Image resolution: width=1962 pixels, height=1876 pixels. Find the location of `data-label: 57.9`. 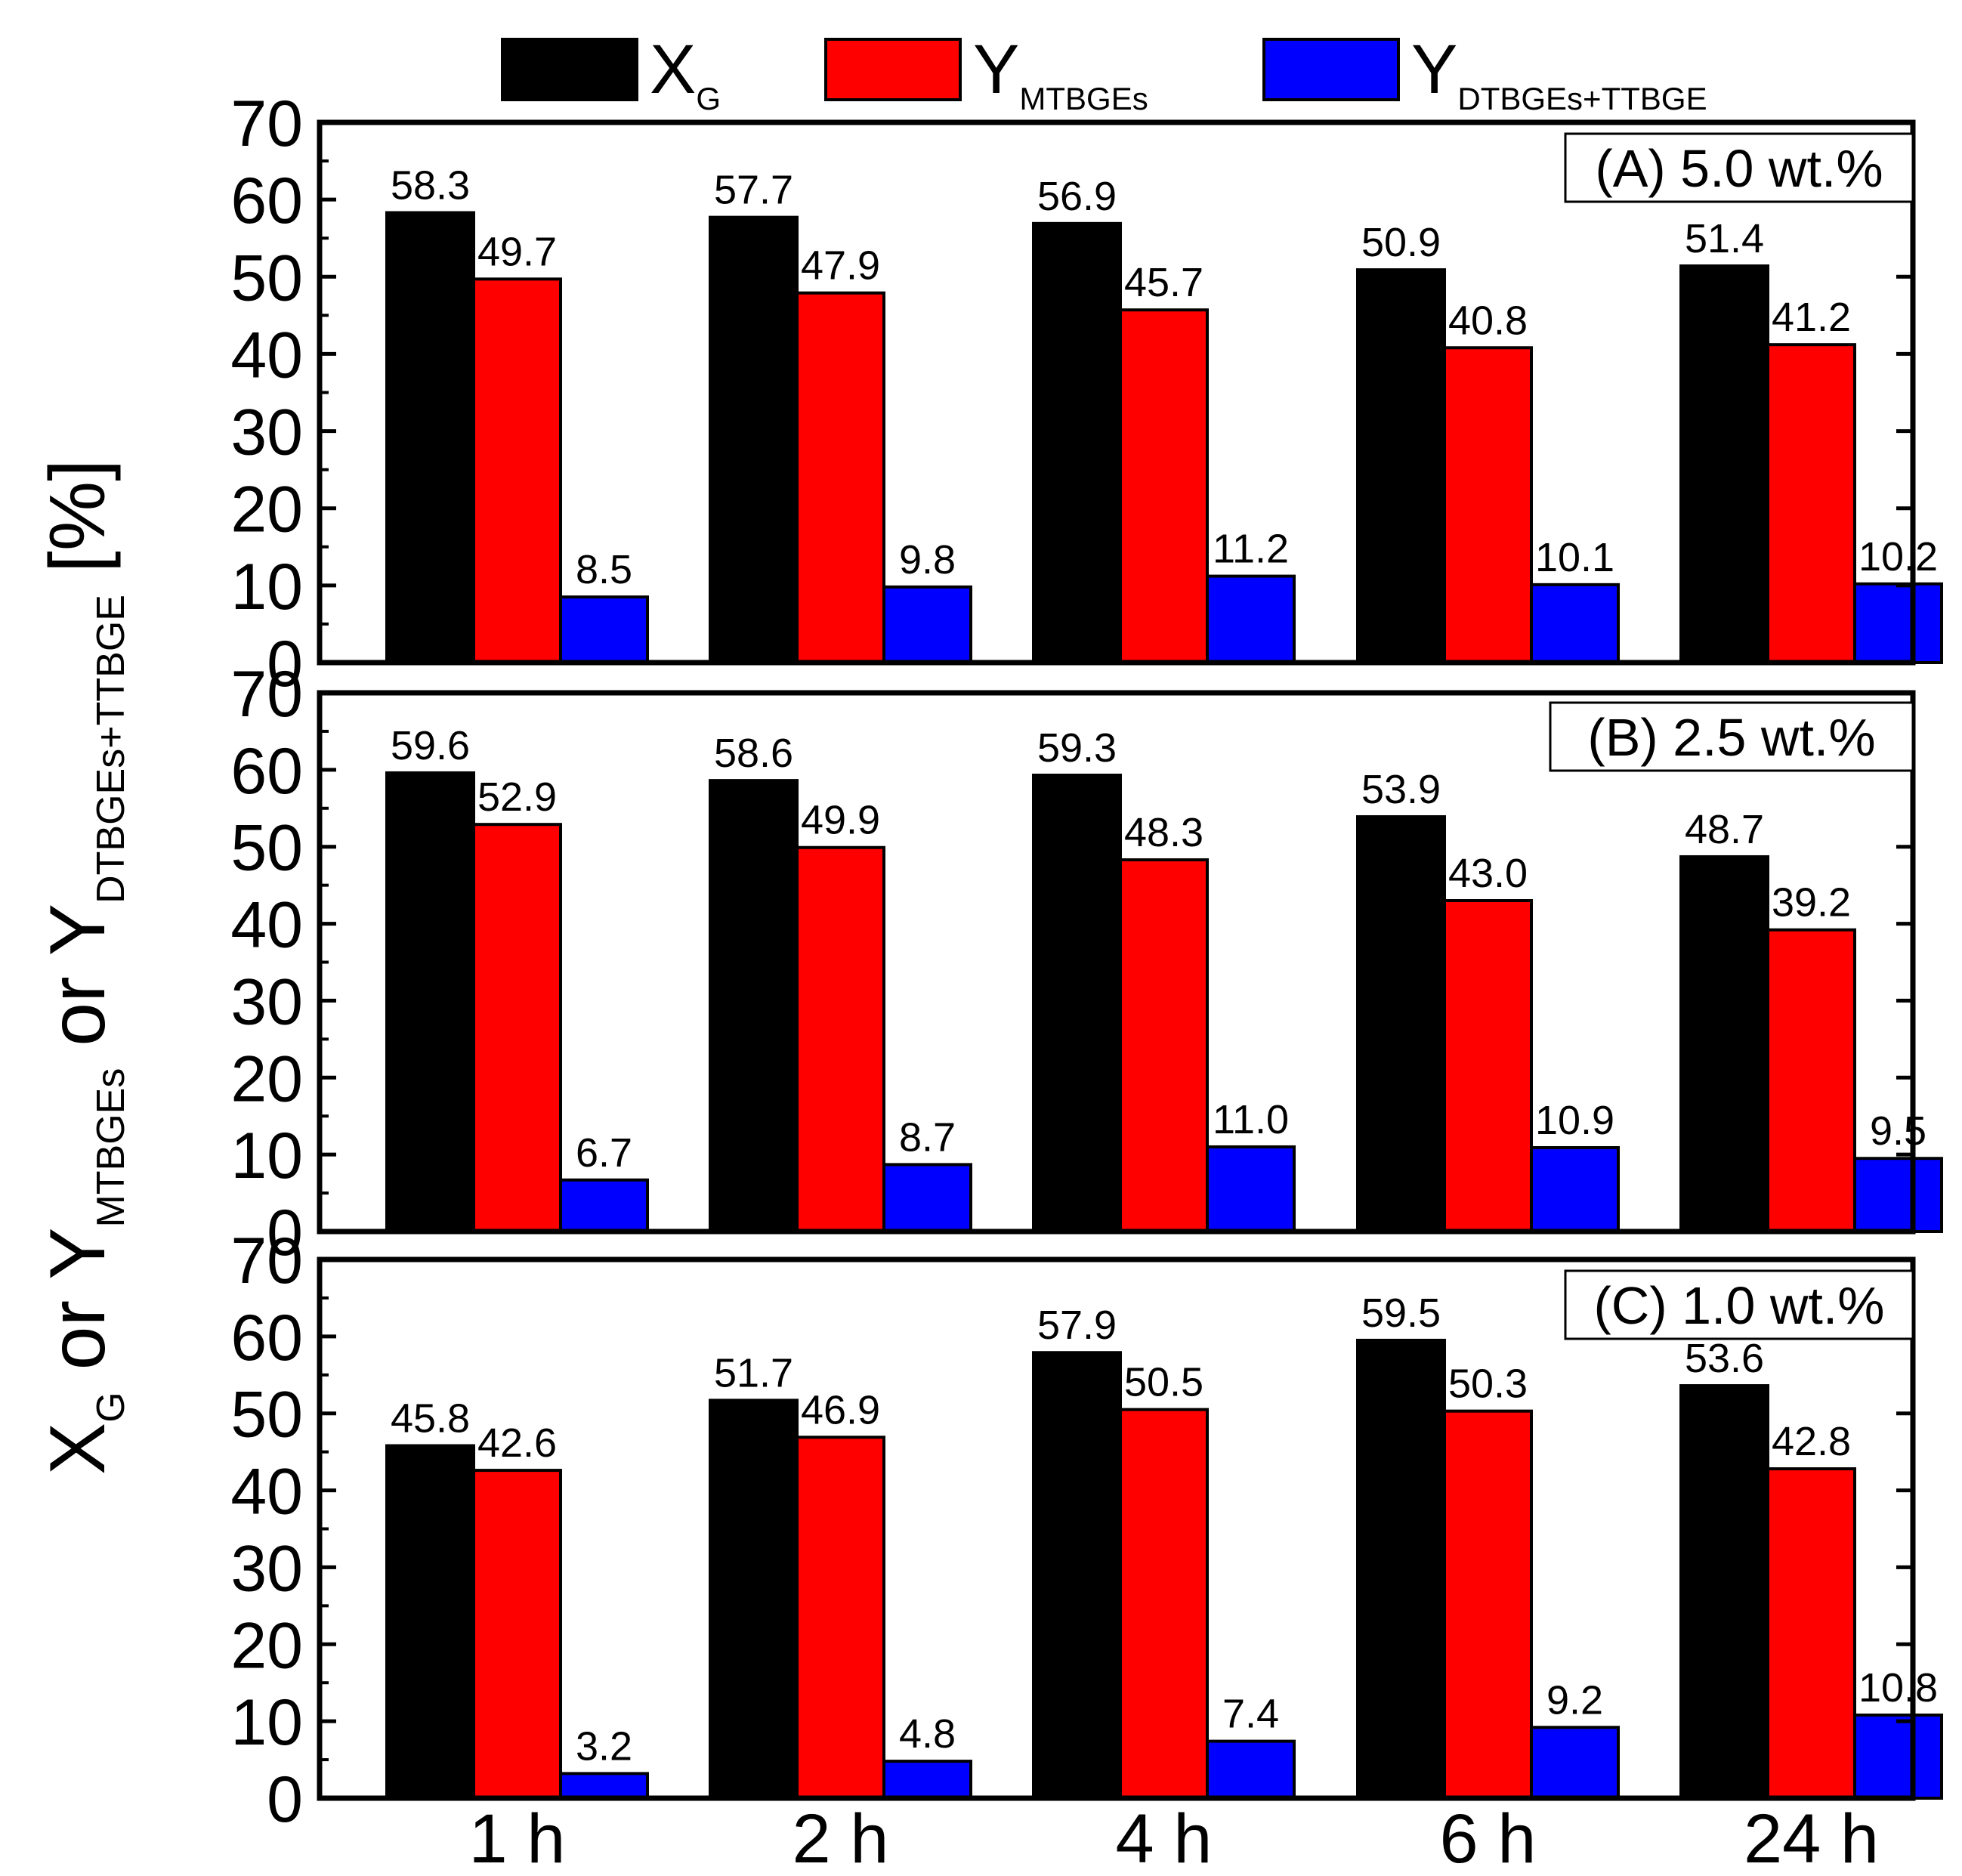

data-label: 57.9 is located at coordinates (1077, 1325).